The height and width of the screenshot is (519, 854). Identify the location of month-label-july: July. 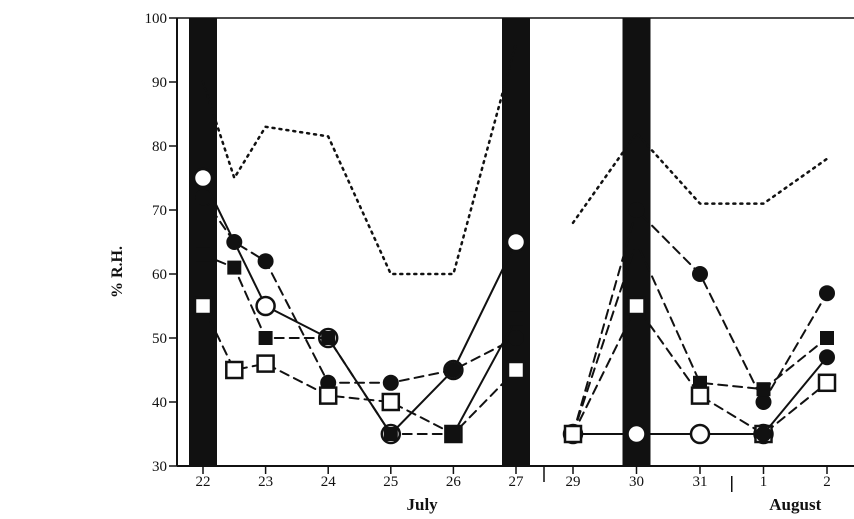
(423, 504).